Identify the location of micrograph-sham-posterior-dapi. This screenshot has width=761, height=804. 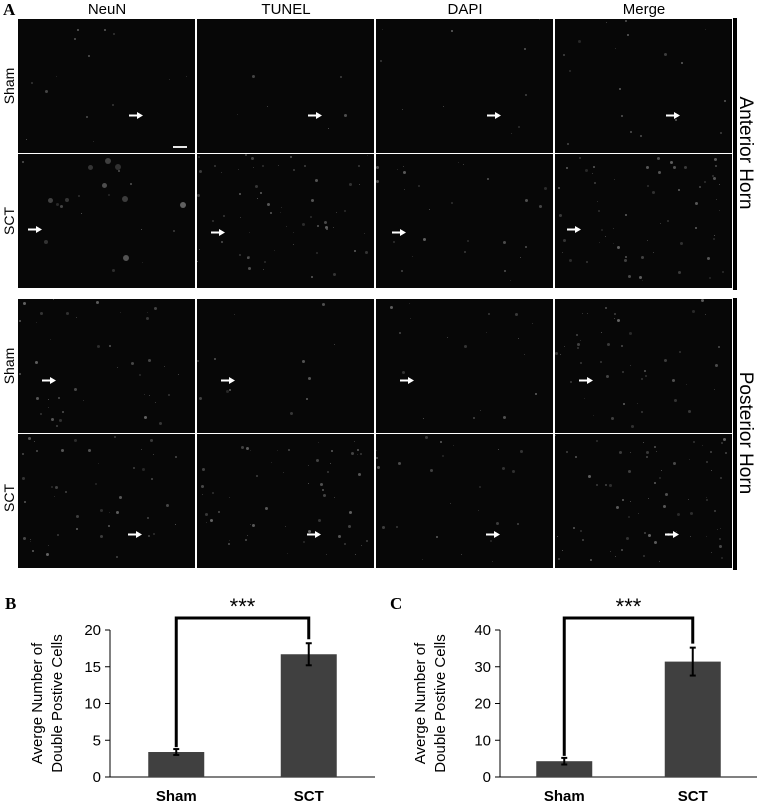
(464, 366).